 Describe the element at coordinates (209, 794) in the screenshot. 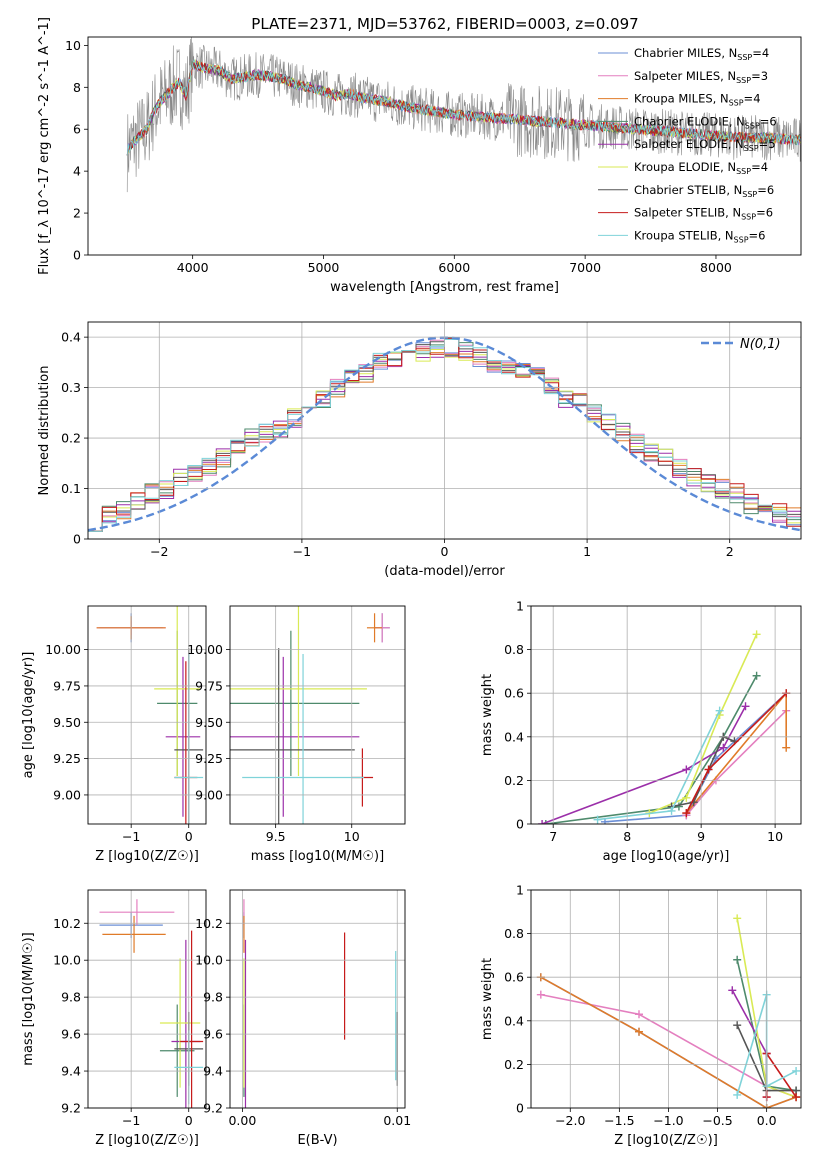

I see `y-tick-label: 9.00` at that location.